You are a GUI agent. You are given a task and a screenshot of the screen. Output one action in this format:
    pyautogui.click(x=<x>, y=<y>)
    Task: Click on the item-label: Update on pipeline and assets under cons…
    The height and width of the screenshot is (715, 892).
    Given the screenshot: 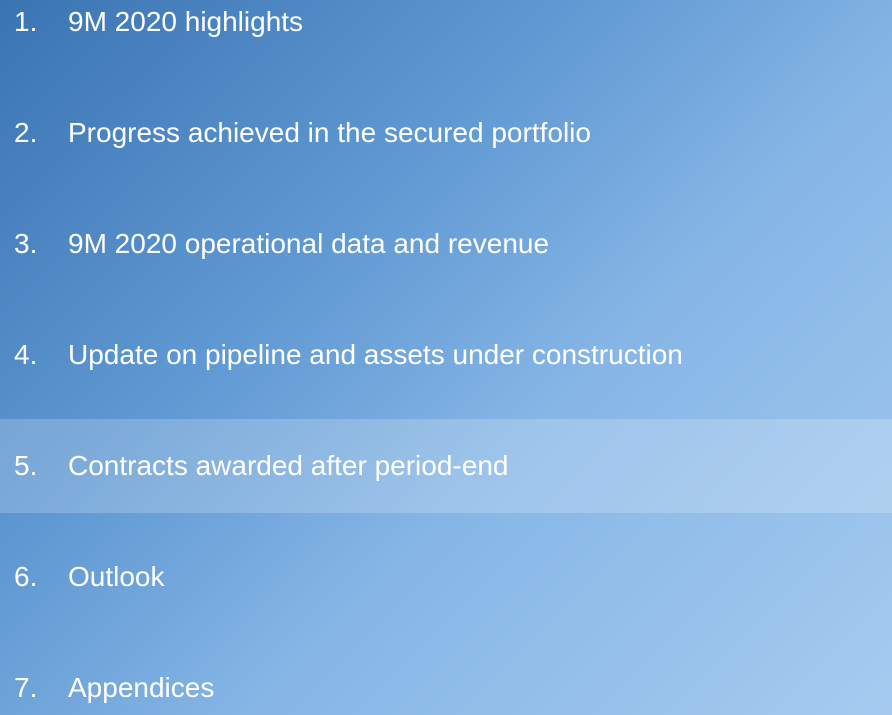 What is the action you would take?
    pyautogui.click(x=375, y=354)
    